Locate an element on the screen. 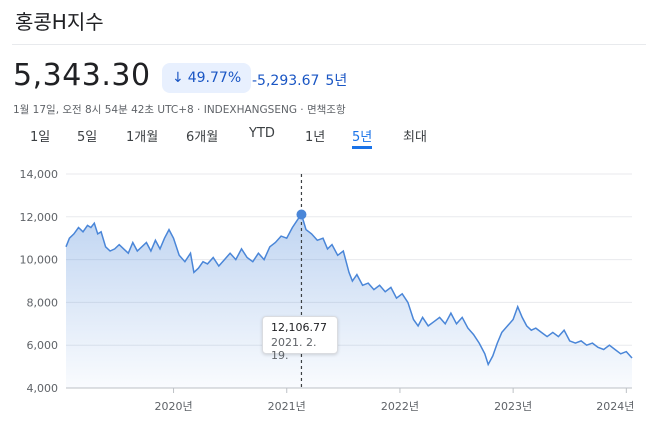 This screenshot has width=658, height=430. tab-max: 최대 is located at coordinates (415, 137).